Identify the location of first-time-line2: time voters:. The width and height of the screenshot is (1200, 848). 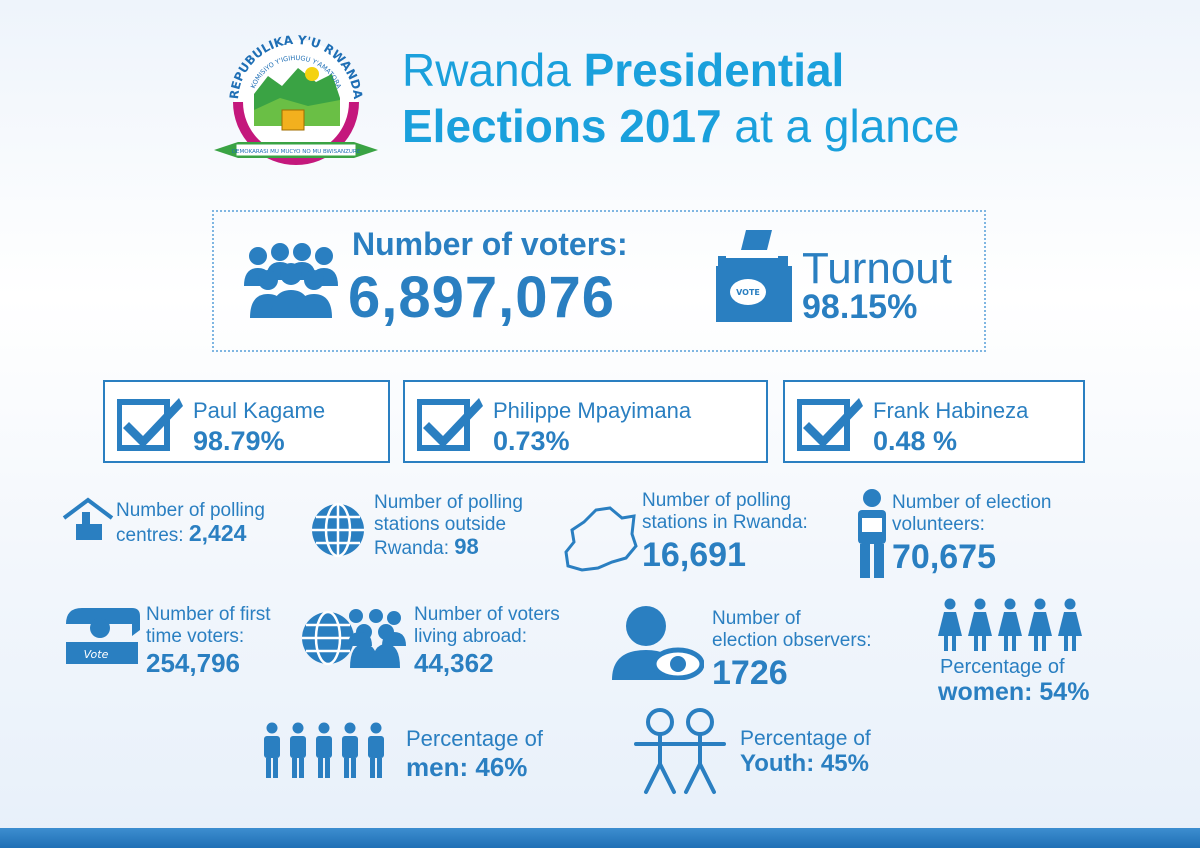
(195, 636).